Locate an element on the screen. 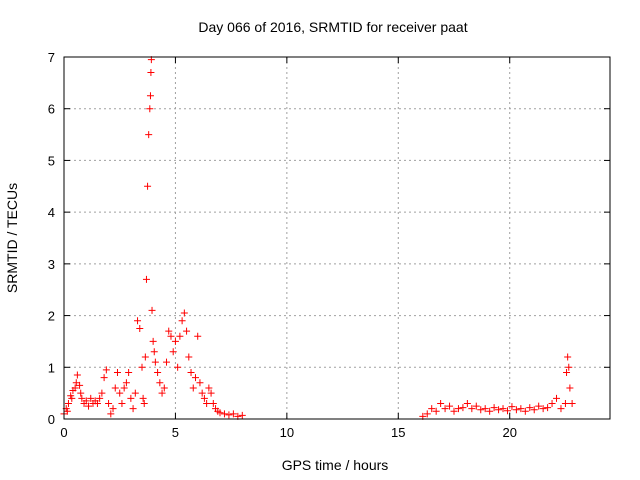 Image resolution: width=640 pixels, height=480 pixels. x-tick-label: 10 is located at coordinates (287, 432).